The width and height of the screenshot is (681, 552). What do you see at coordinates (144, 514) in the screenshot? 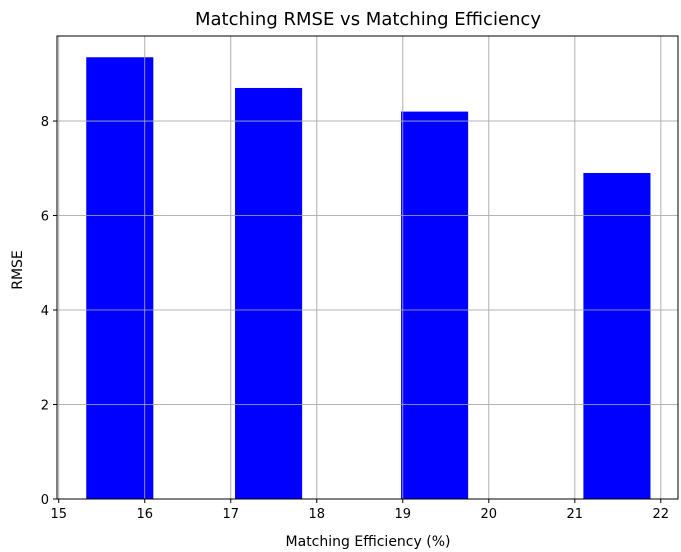
I see `x-tick-label: 16` at bounding box center [144, 514].